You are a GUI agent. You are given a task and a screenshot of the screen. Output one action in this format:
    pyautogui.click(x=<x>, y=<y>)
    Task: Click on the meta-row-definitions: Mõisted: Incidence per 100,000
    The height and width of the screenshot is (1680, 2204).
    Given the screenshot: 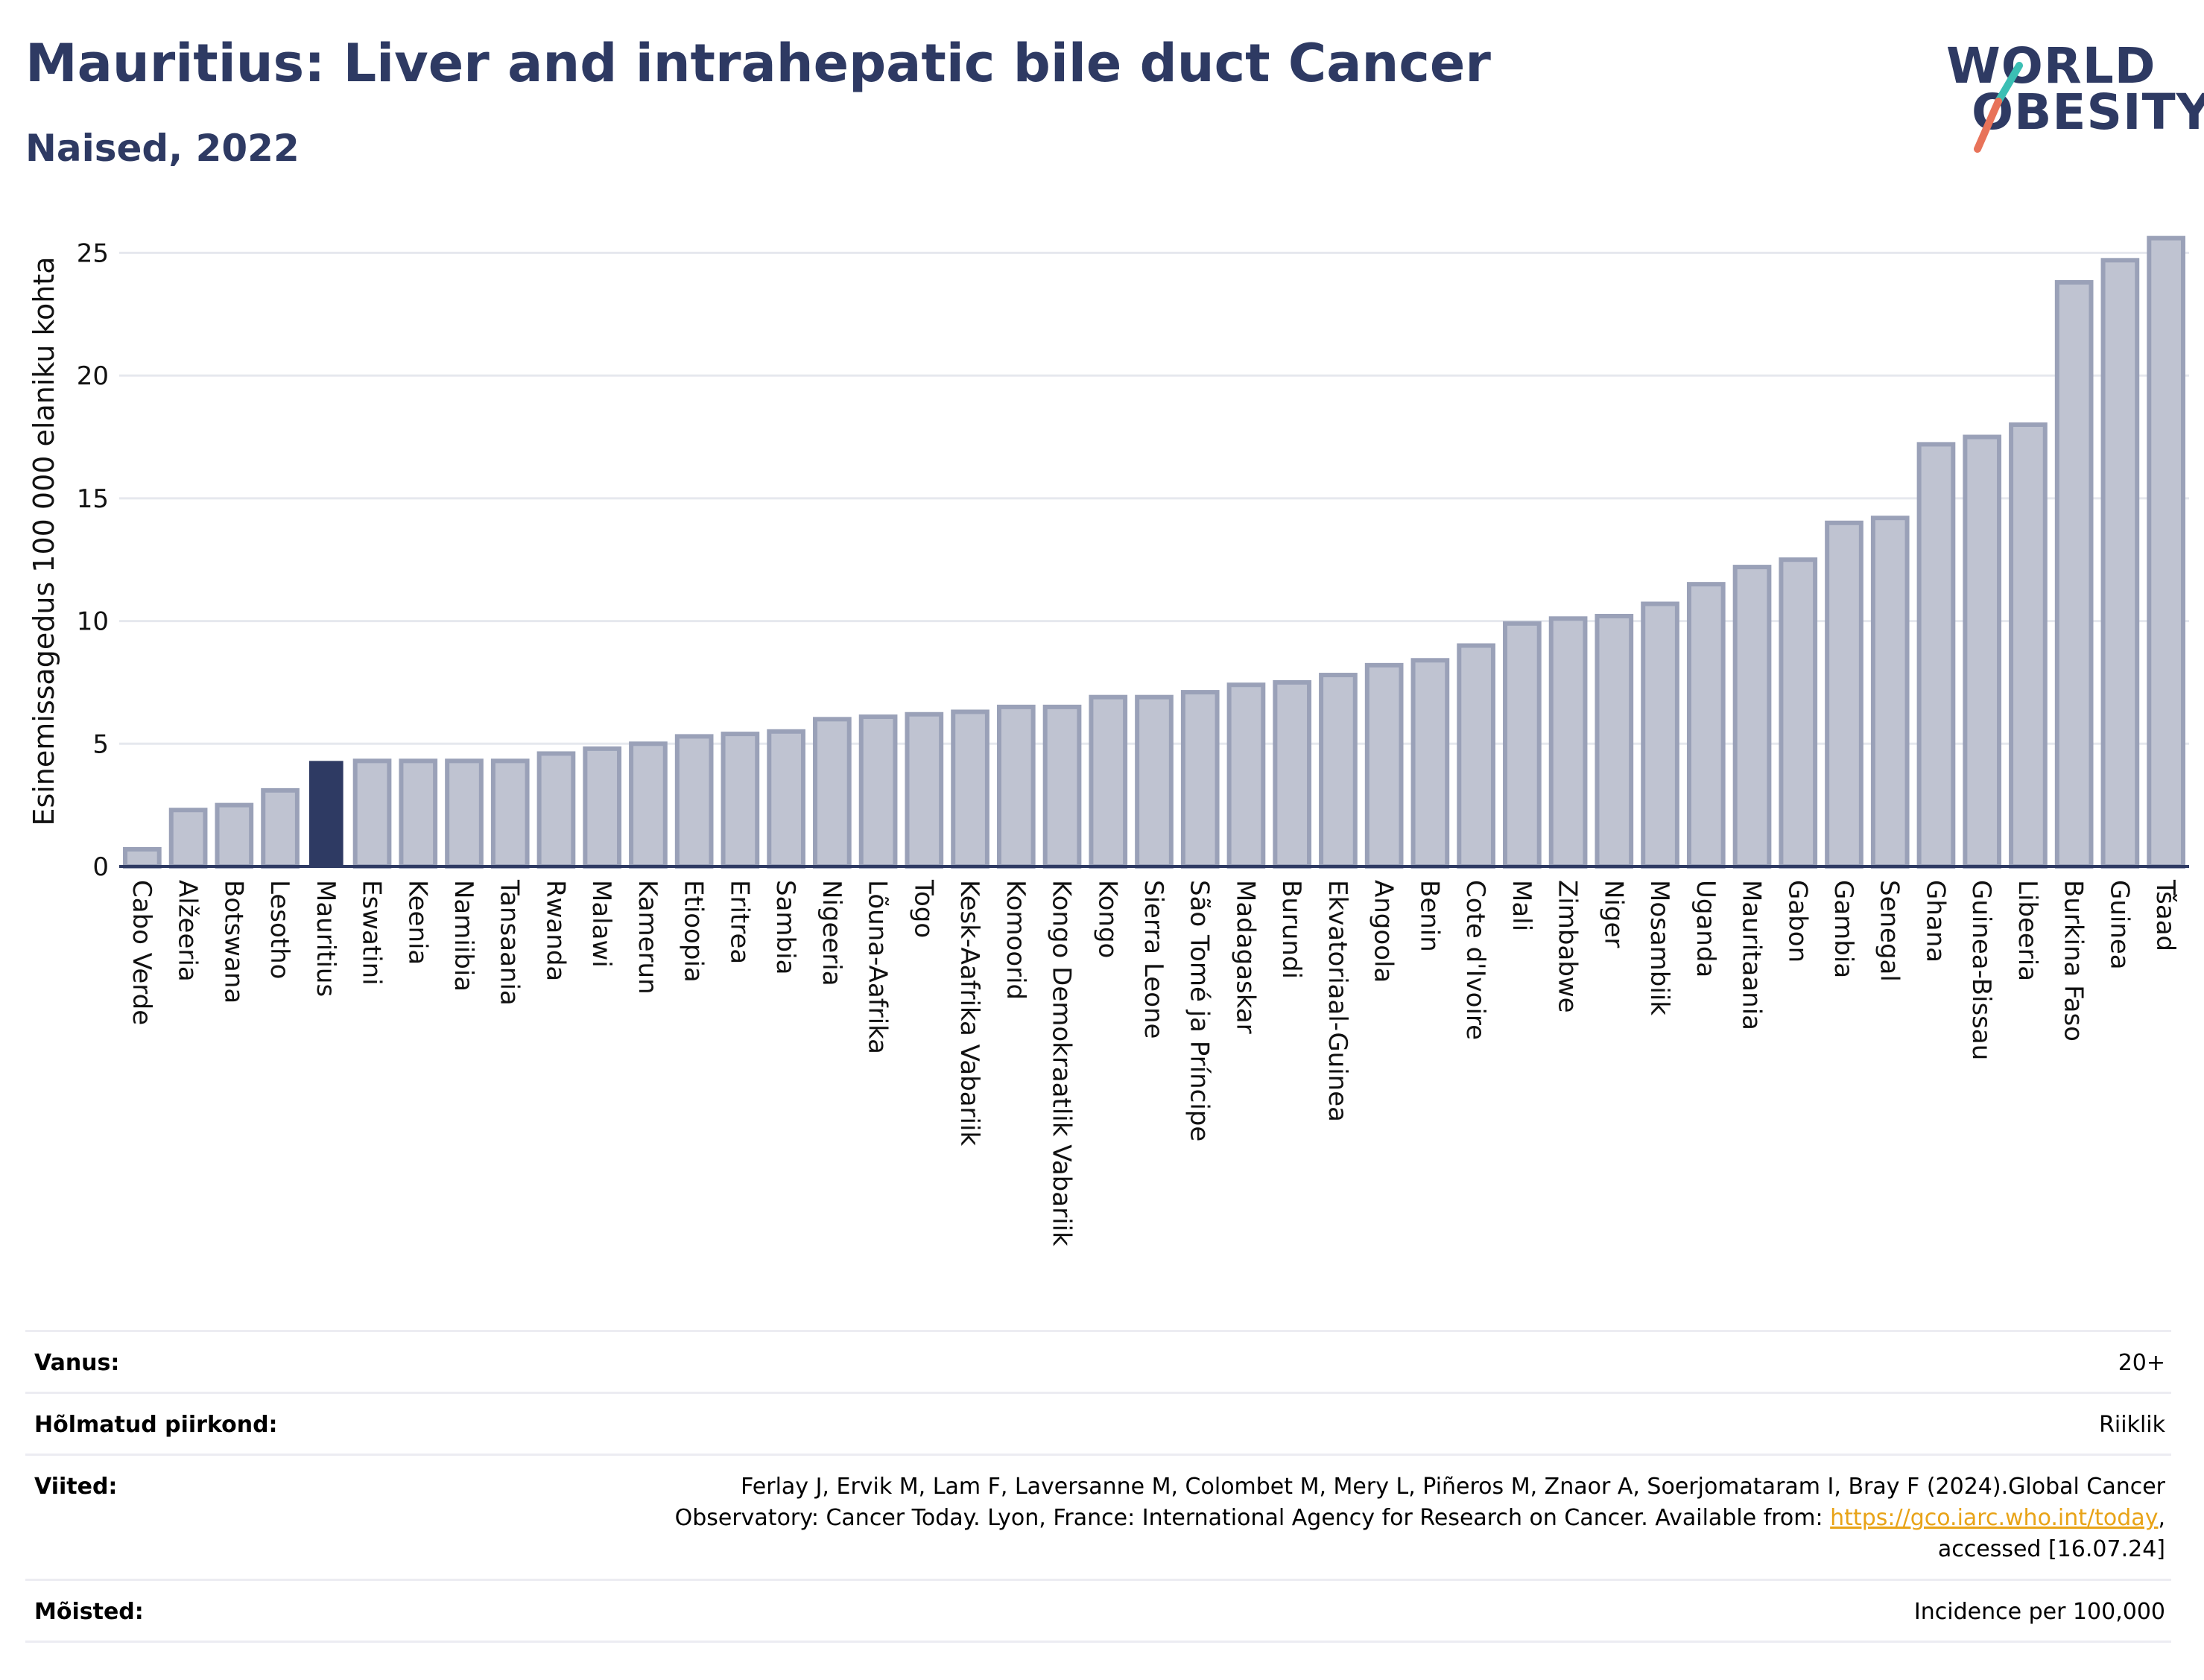 What is the action you would take?
    pyautogui.click(x=1098, y=1611)
    